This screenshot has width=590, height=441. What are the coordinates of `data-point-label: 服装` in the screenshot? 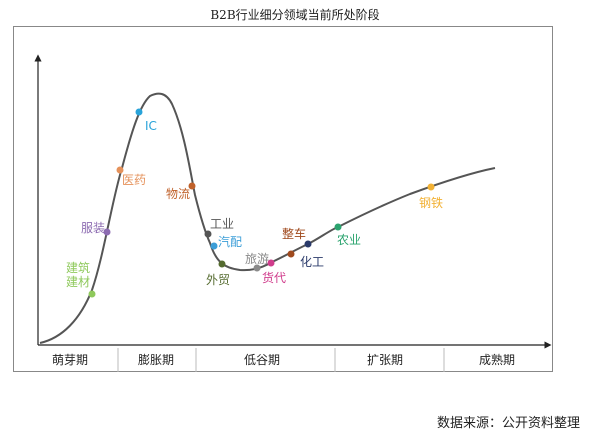 It's located at (93, 228).